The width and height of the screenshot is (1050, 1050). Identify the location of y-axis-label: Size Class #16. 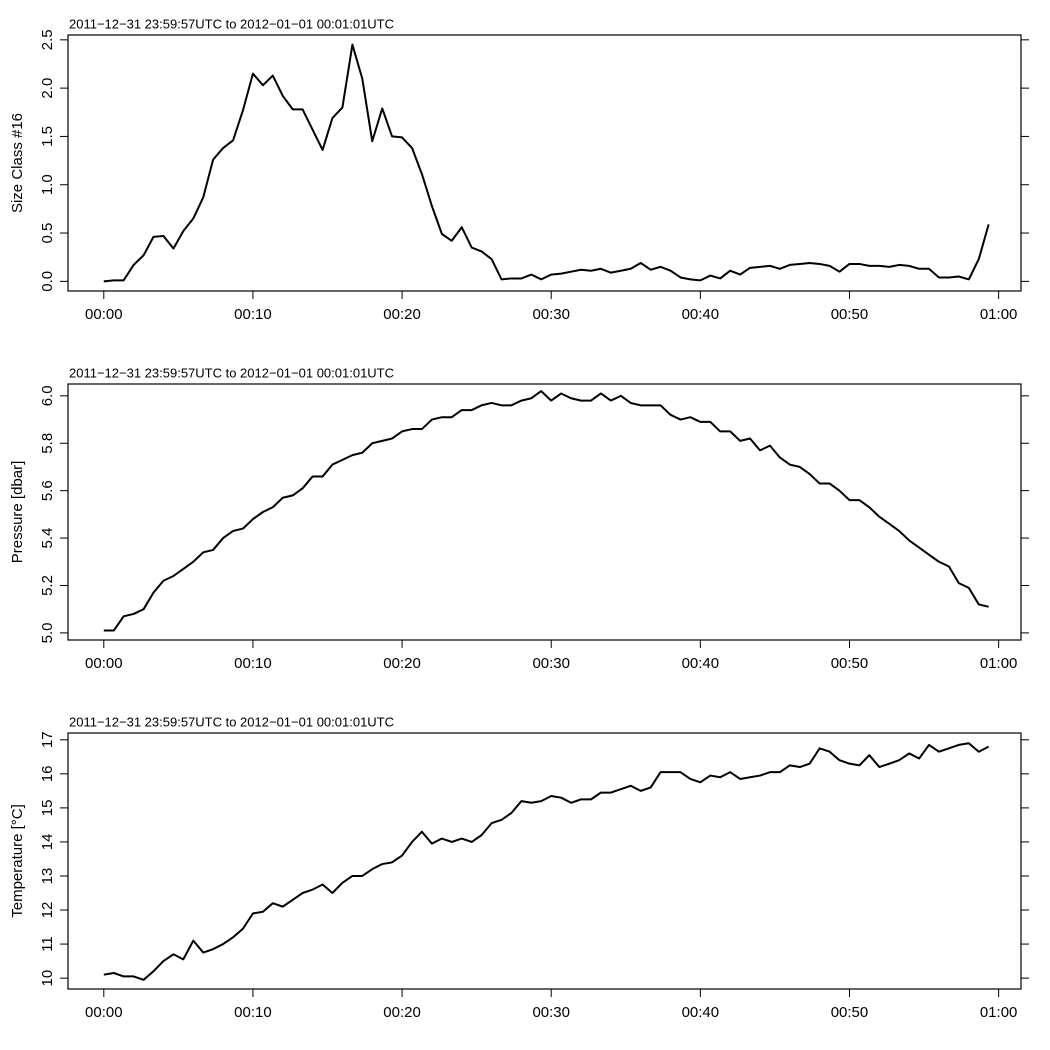
(17, 163).